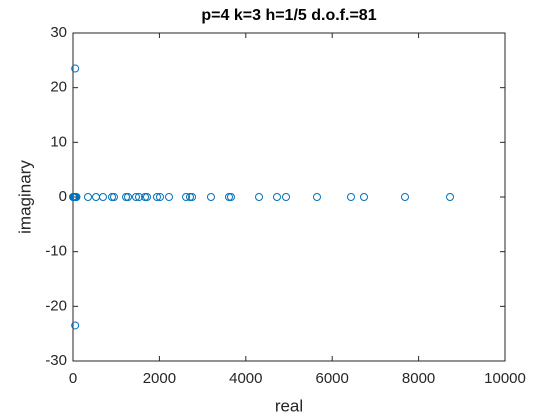 Image resolution: width=560 pixels, height=420 pixels. Describe the element at coordinates (56, 360) in the screenshot. I see `y-tick-label: -30` at that location.